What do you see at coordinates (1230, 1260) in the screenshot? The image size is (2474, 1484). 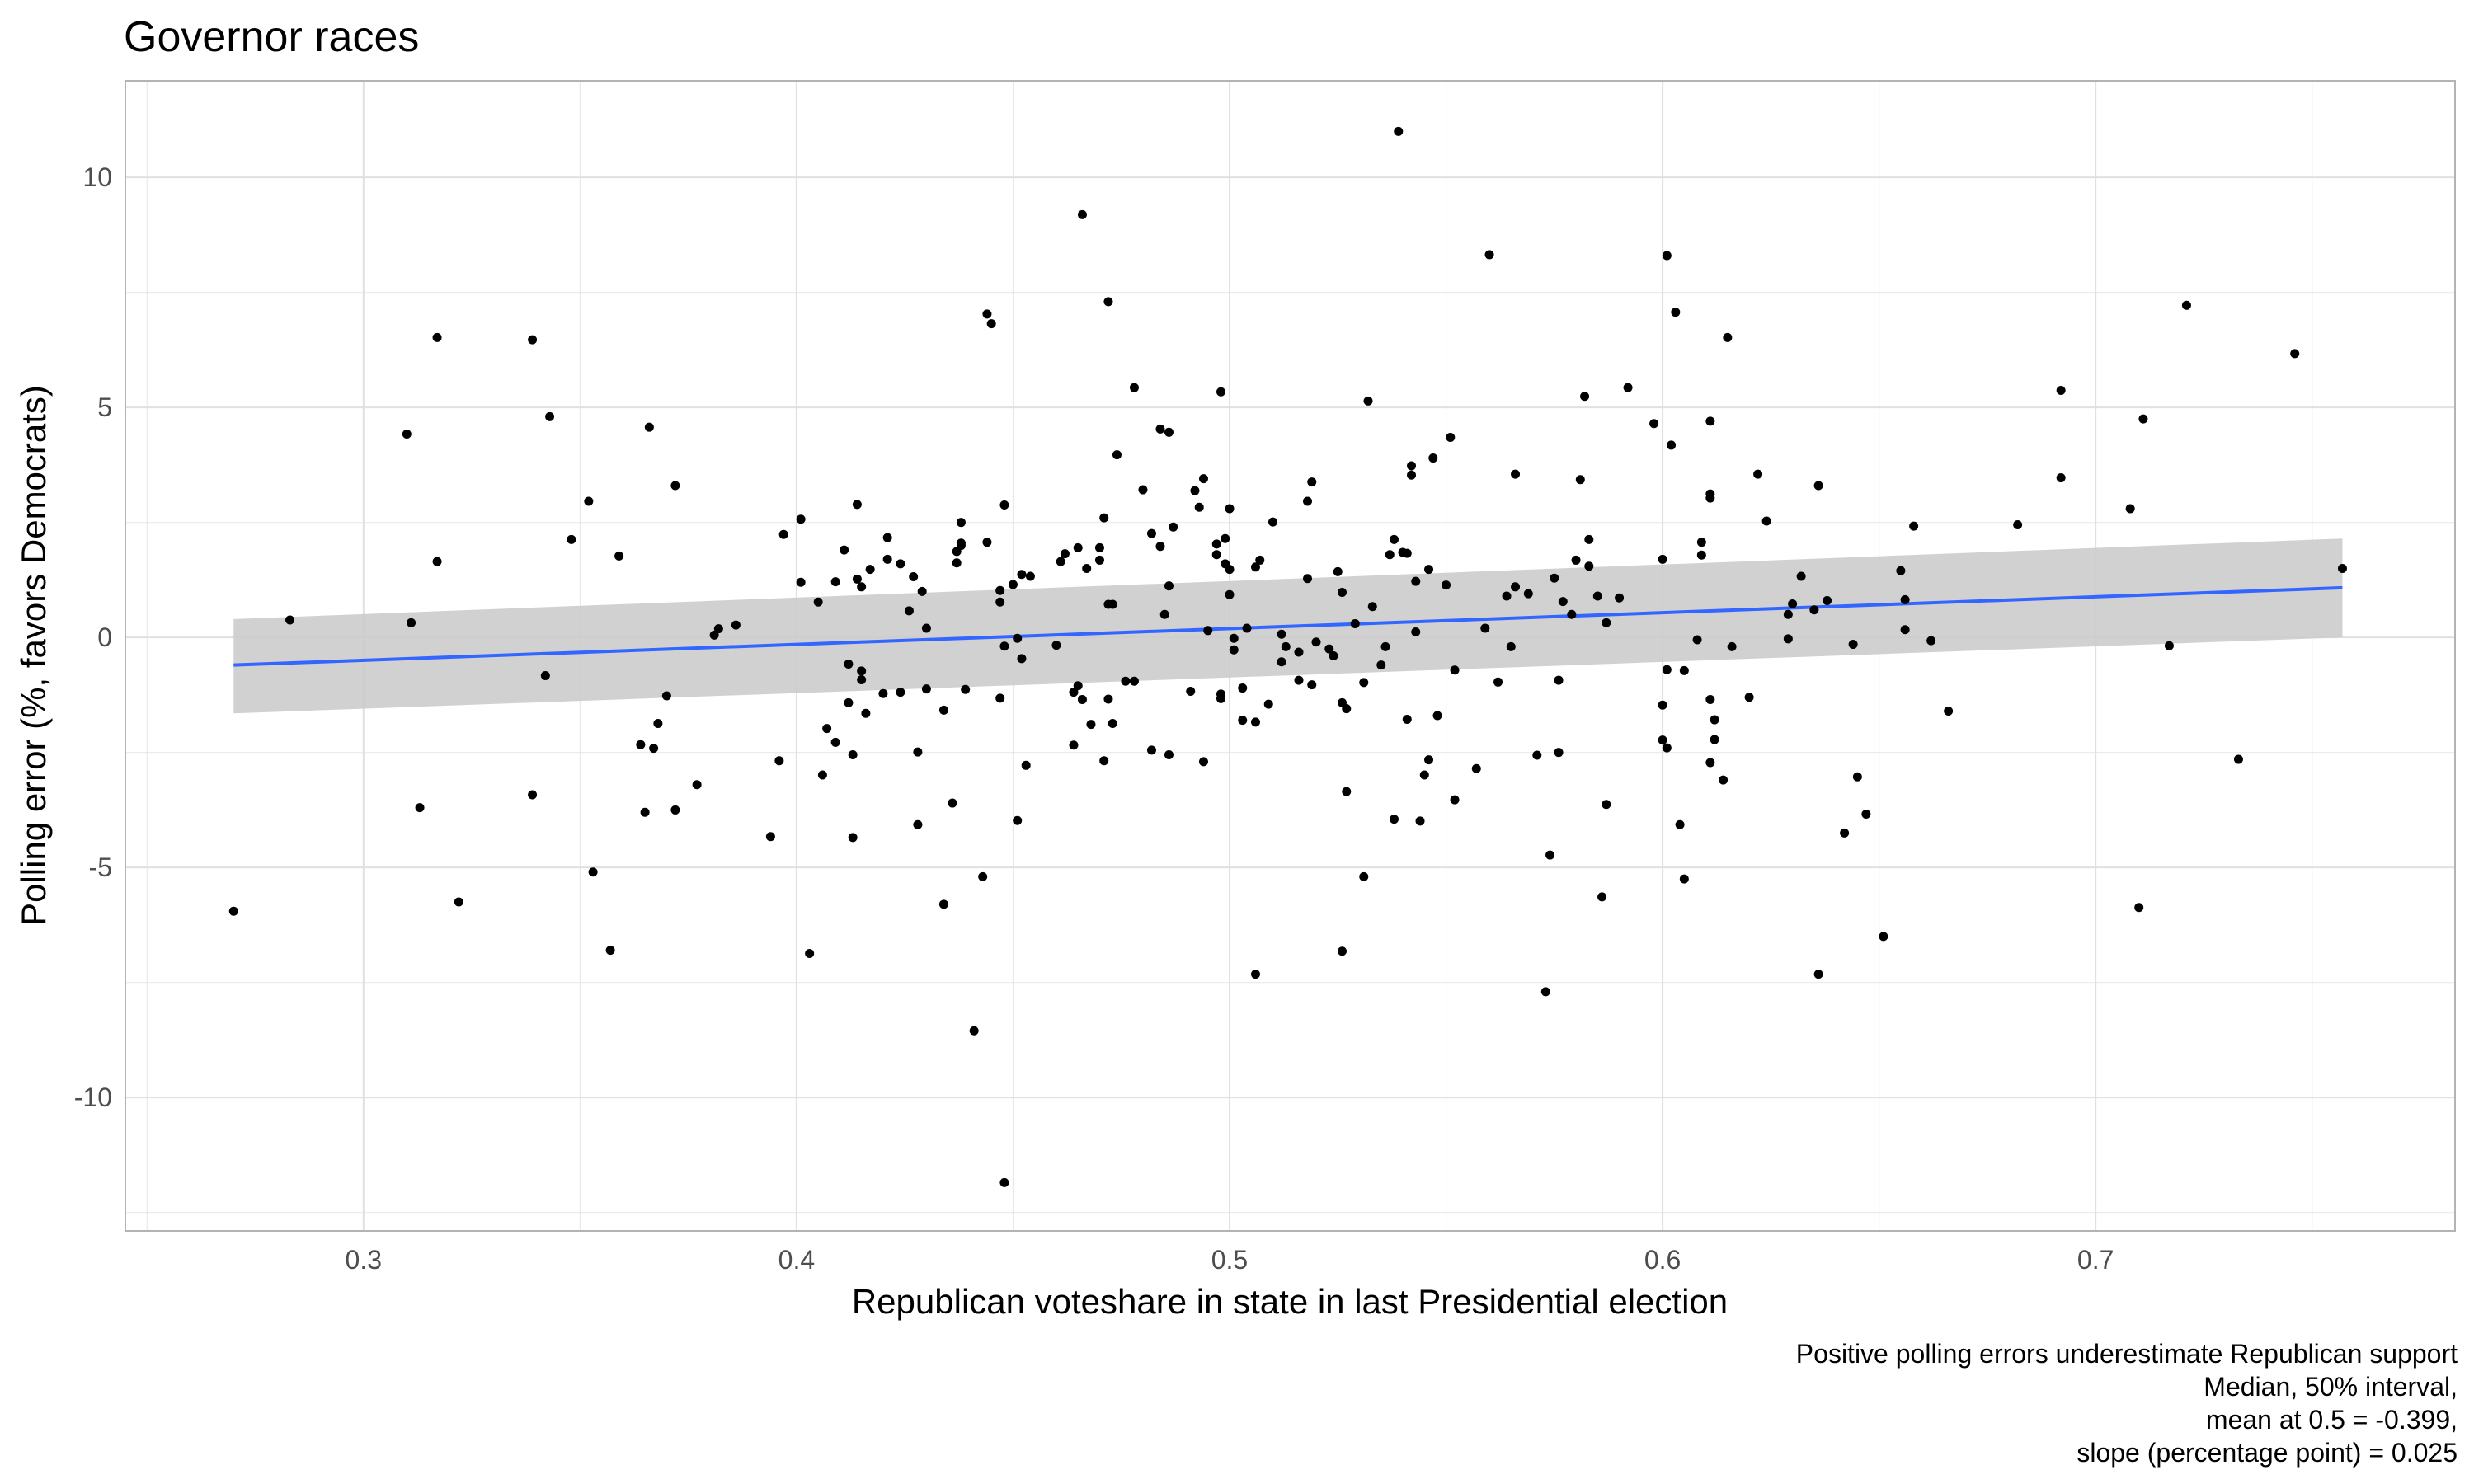 I see `x-axis-ticks: 0.3 0.4 0.5 0.6 0.7` at bounding box center [1230, 1260].